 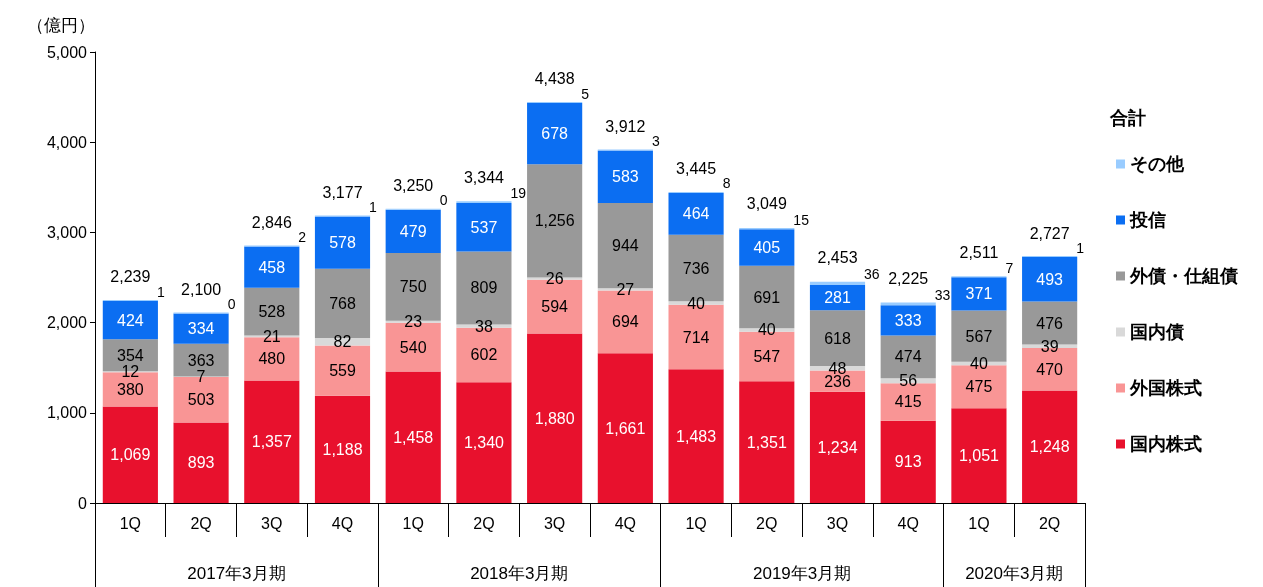 What do you see at coordinates (272, 359) in the screenshot?
I see `data-label: 480` at bounding box center [272, 359].